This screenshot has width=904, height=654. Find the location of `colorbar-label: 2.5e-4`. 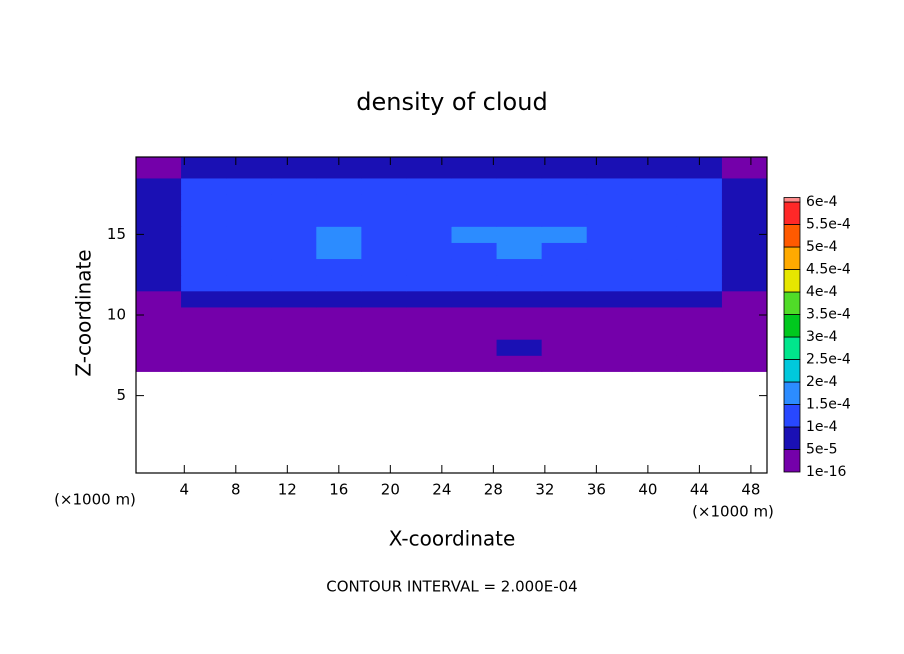

colorbar-label: 2.5e-4 is located at coordinates (828, 360).